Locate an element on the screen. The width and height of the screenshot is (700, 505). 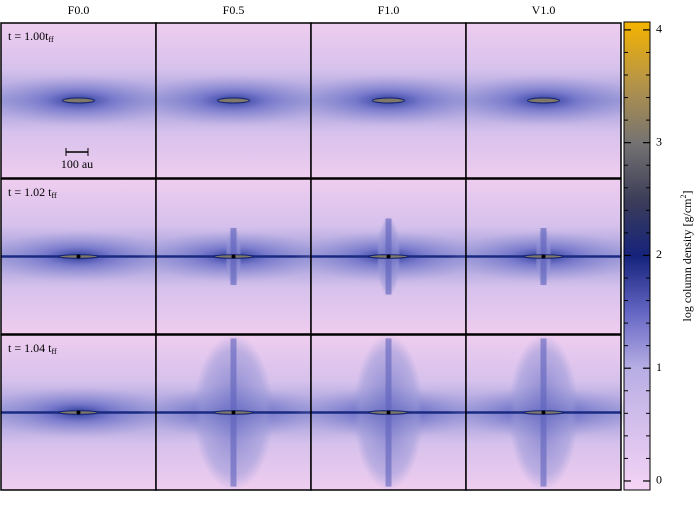
column-label: F0.5 is located at coordinates (234, 10).